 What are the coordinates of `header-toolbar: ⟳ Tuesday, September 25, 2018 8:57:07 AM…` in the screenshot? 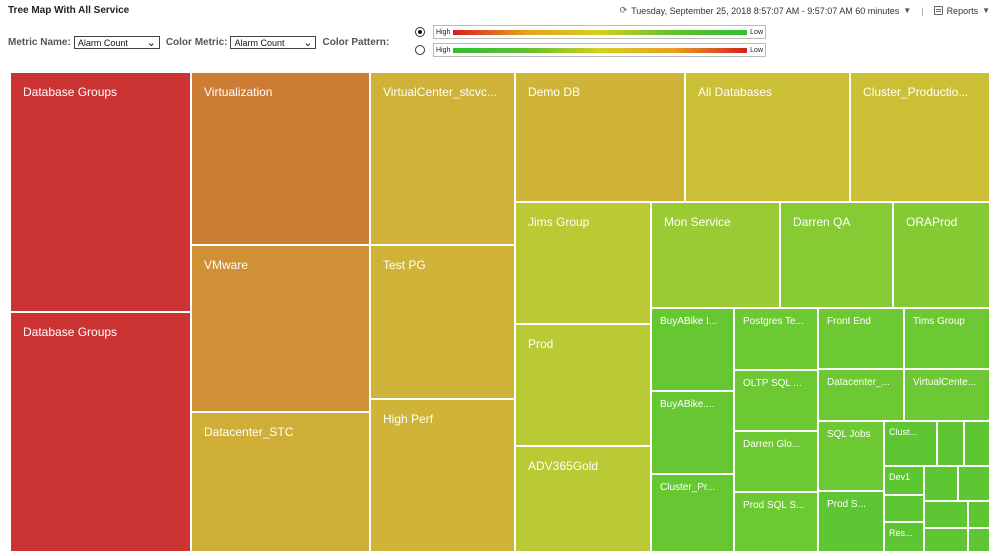 It's located at (805, 10).